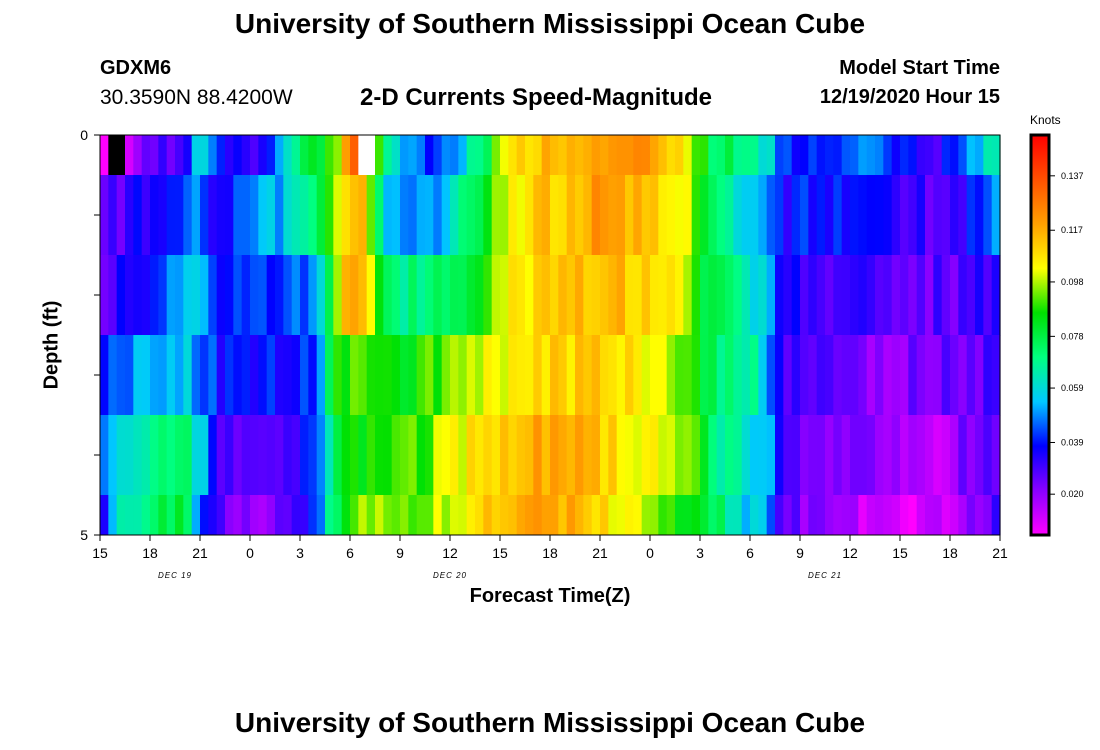 Image resolution: width=1100 pixels, height=750 pixels. I want to click on colorbar-tick-label: 0.117, so click(1072, 230).